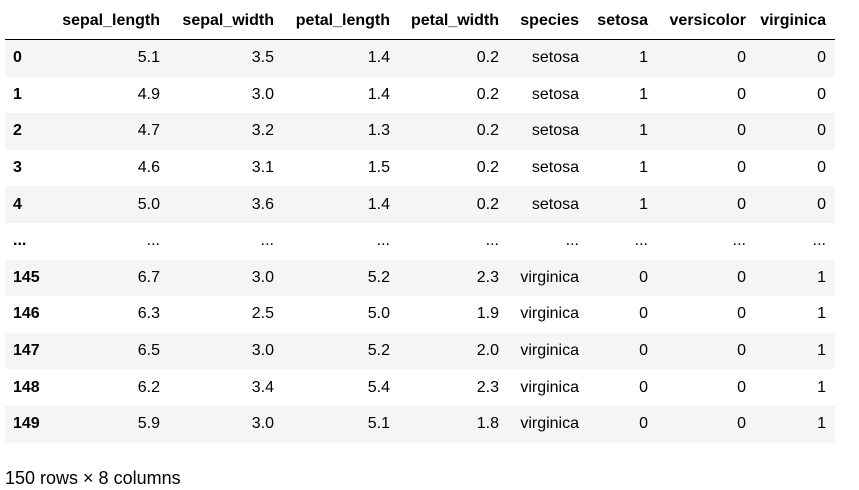 This screenshot has height=490, width=859. I want to click on table-cell: 2.3, so click(487, 277).